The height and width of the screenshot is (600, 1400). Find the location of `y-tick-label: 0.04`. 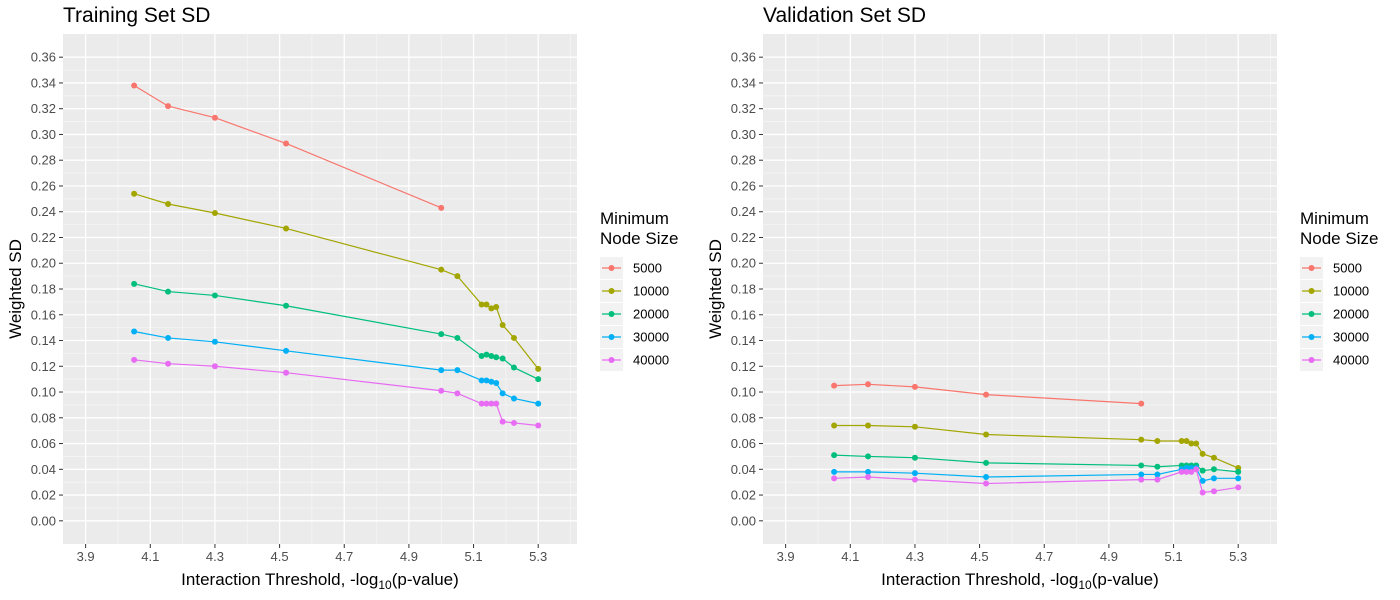

y-tick-label: 0.04 is located at coordinates (43, 469).